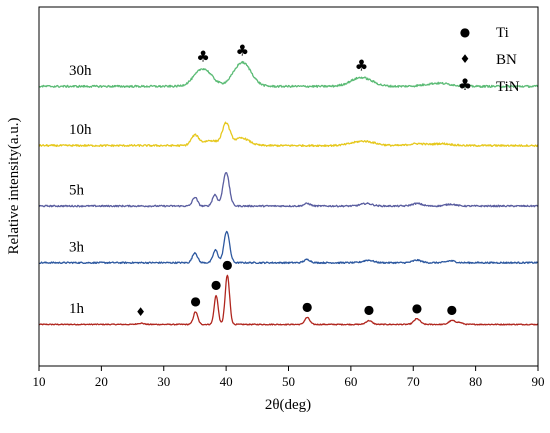 The width and height of the screenshot is (550, 433). I want to click on x-tick-label: 40, so click(226, 381).